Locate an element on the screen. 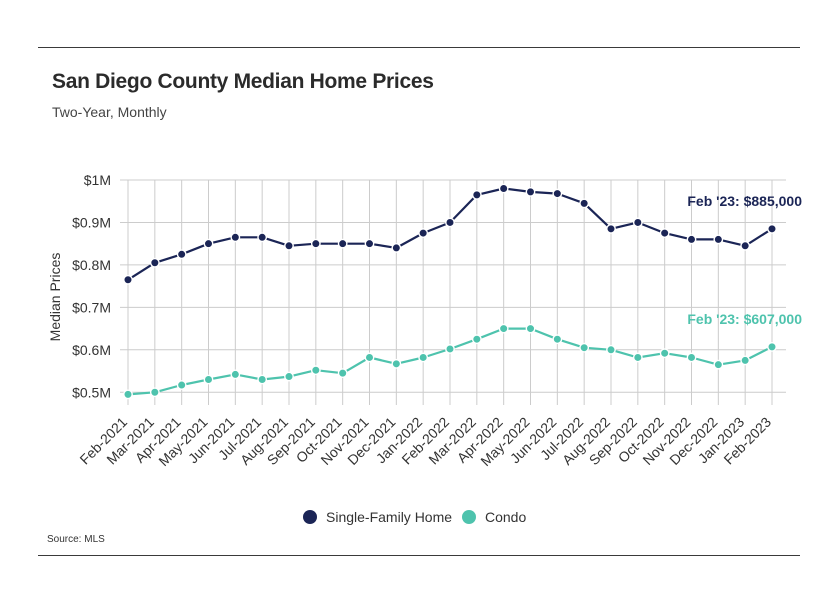 This screenshot has height=594, width=836. y-tick-label: $0.8M is located at coordinates (91, 265).